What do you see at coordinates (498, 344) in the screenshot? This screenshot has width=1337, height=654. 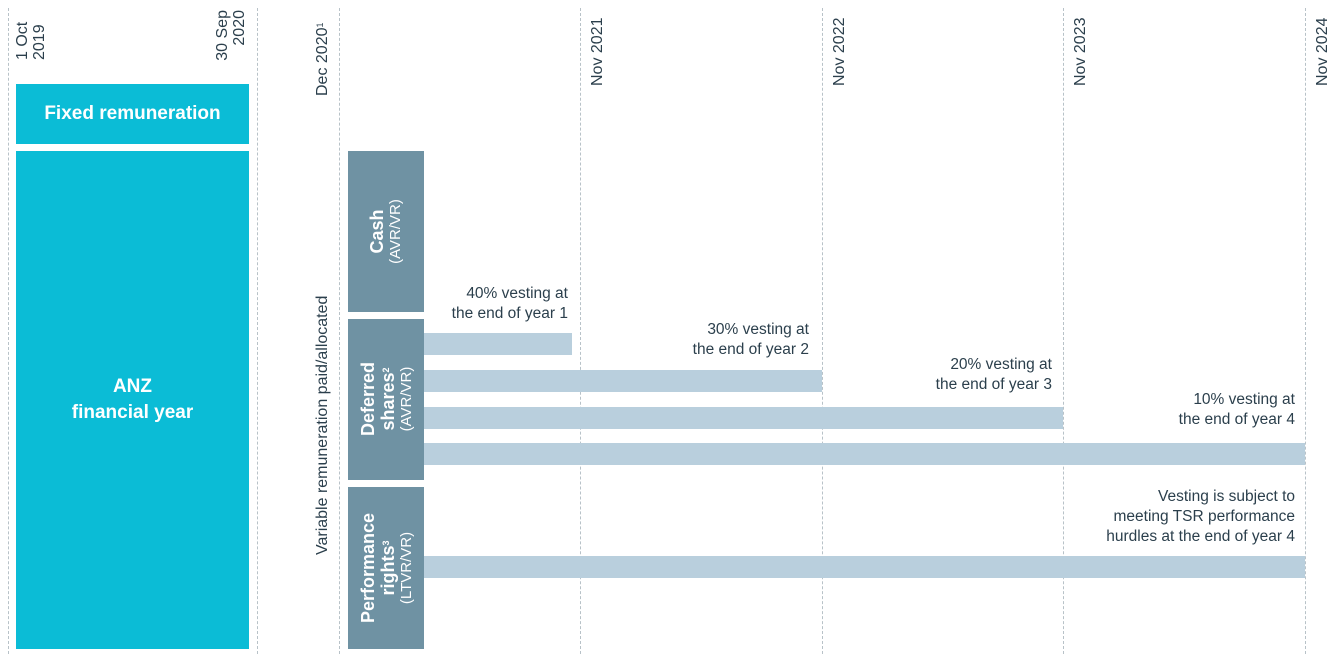 I see `vesting-bar-year1` at bounding box center [498, 344].